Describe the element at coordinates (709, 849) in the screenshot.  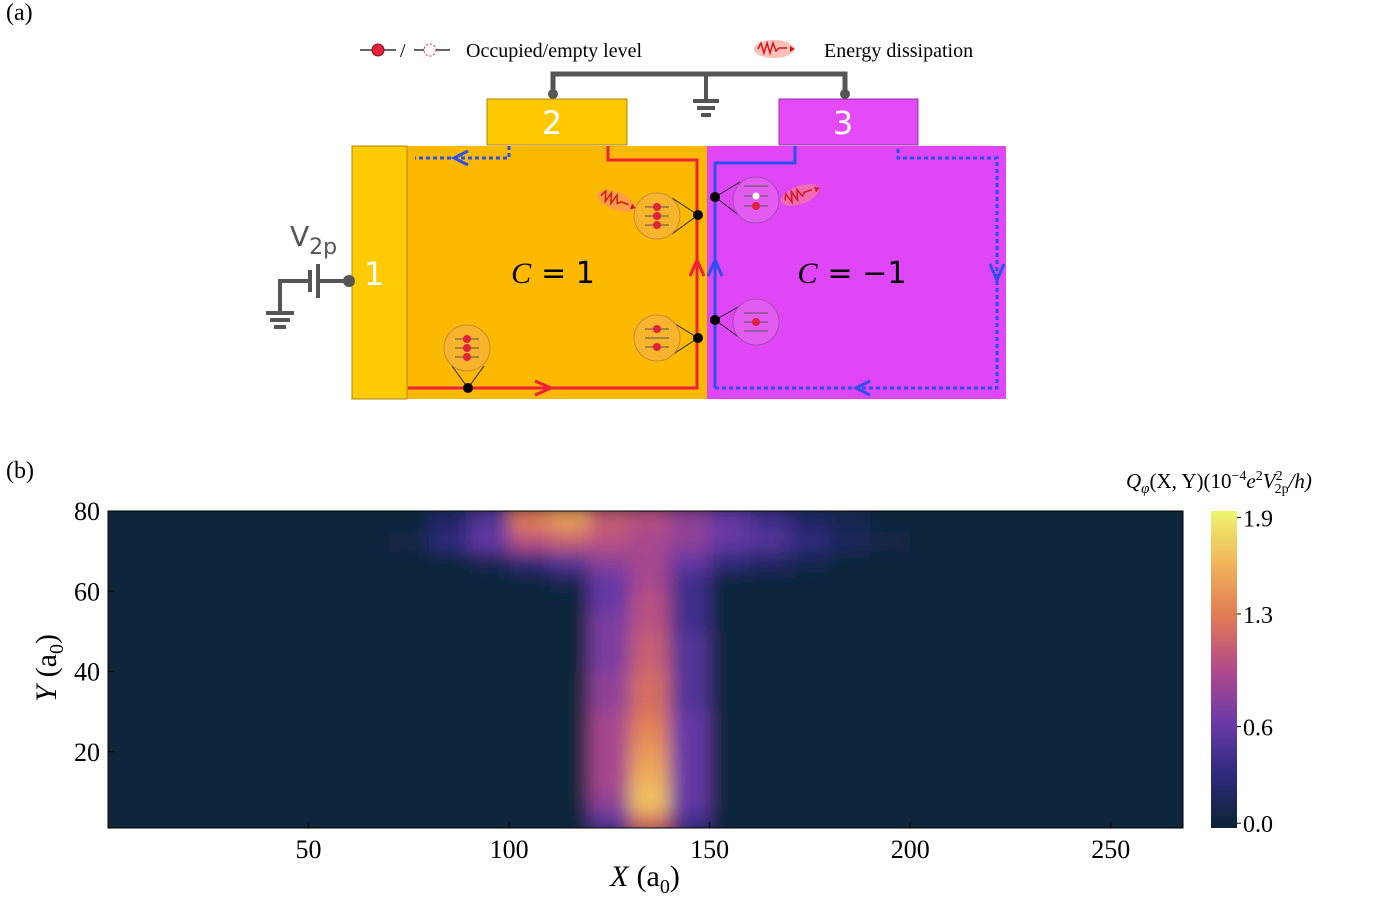
I see `x-tick-label: 150` at that location.